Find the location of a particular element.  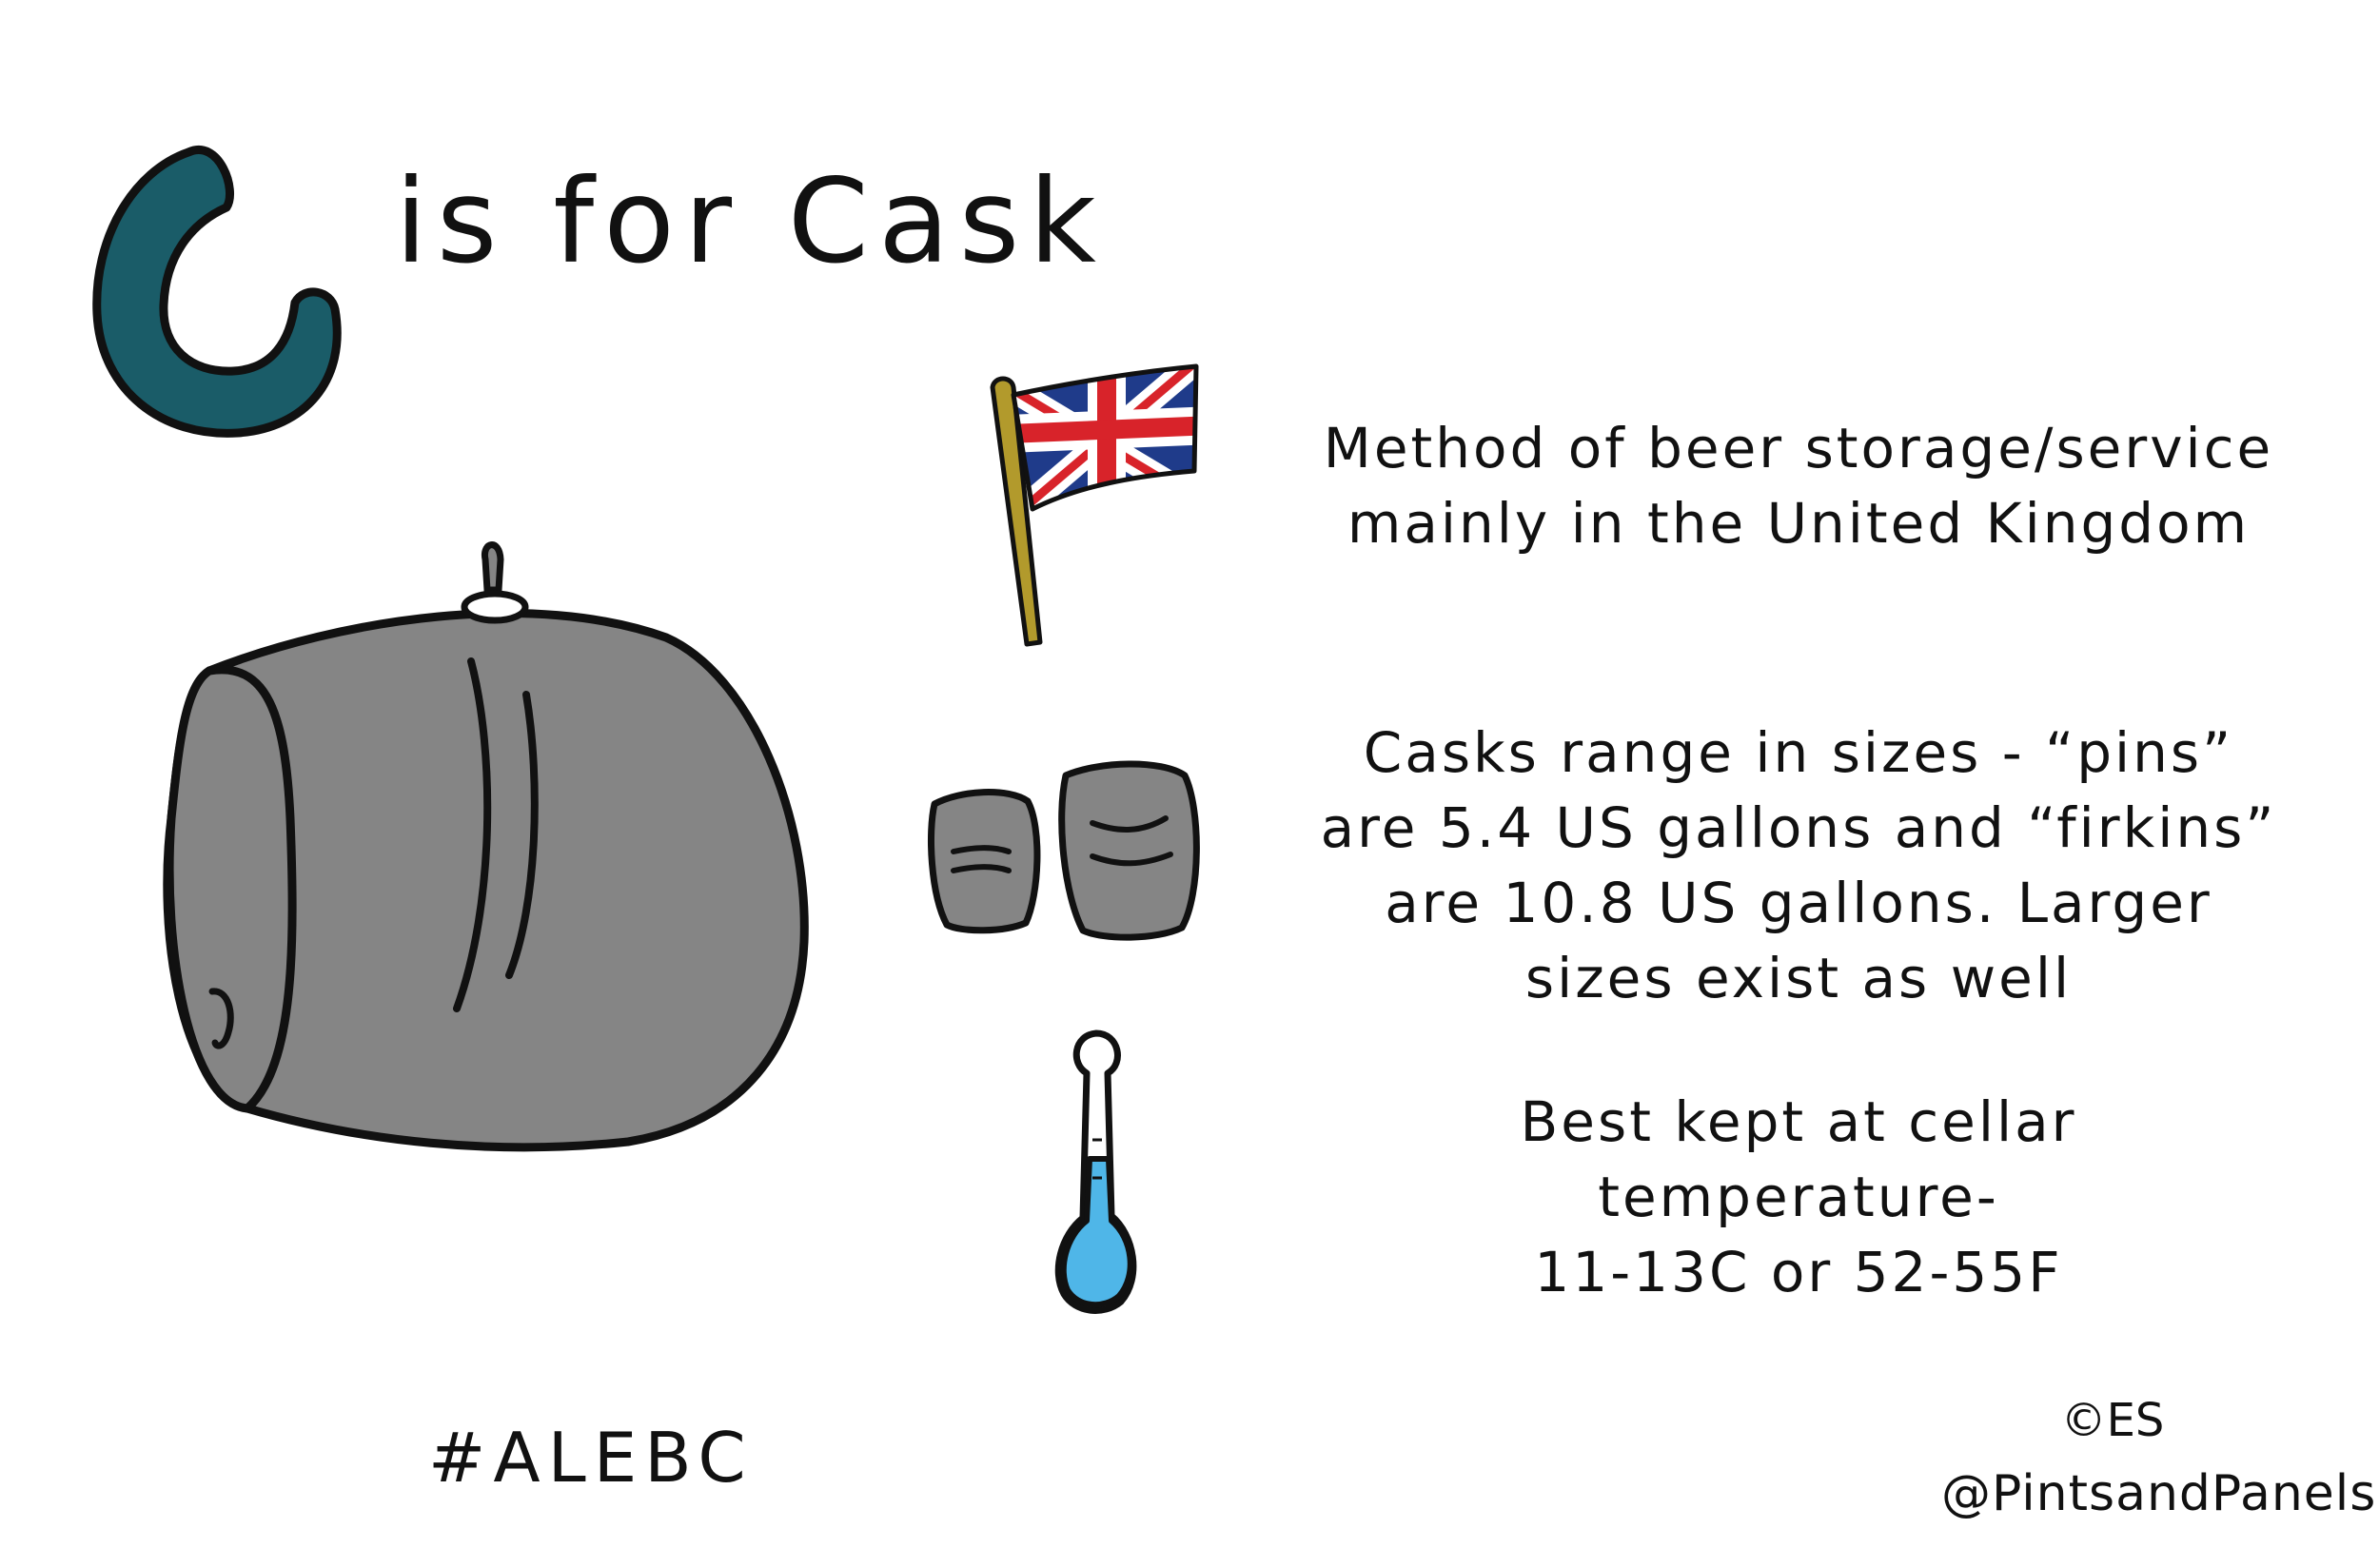

thermometer-icon is located at coordinates (1095, 1171).